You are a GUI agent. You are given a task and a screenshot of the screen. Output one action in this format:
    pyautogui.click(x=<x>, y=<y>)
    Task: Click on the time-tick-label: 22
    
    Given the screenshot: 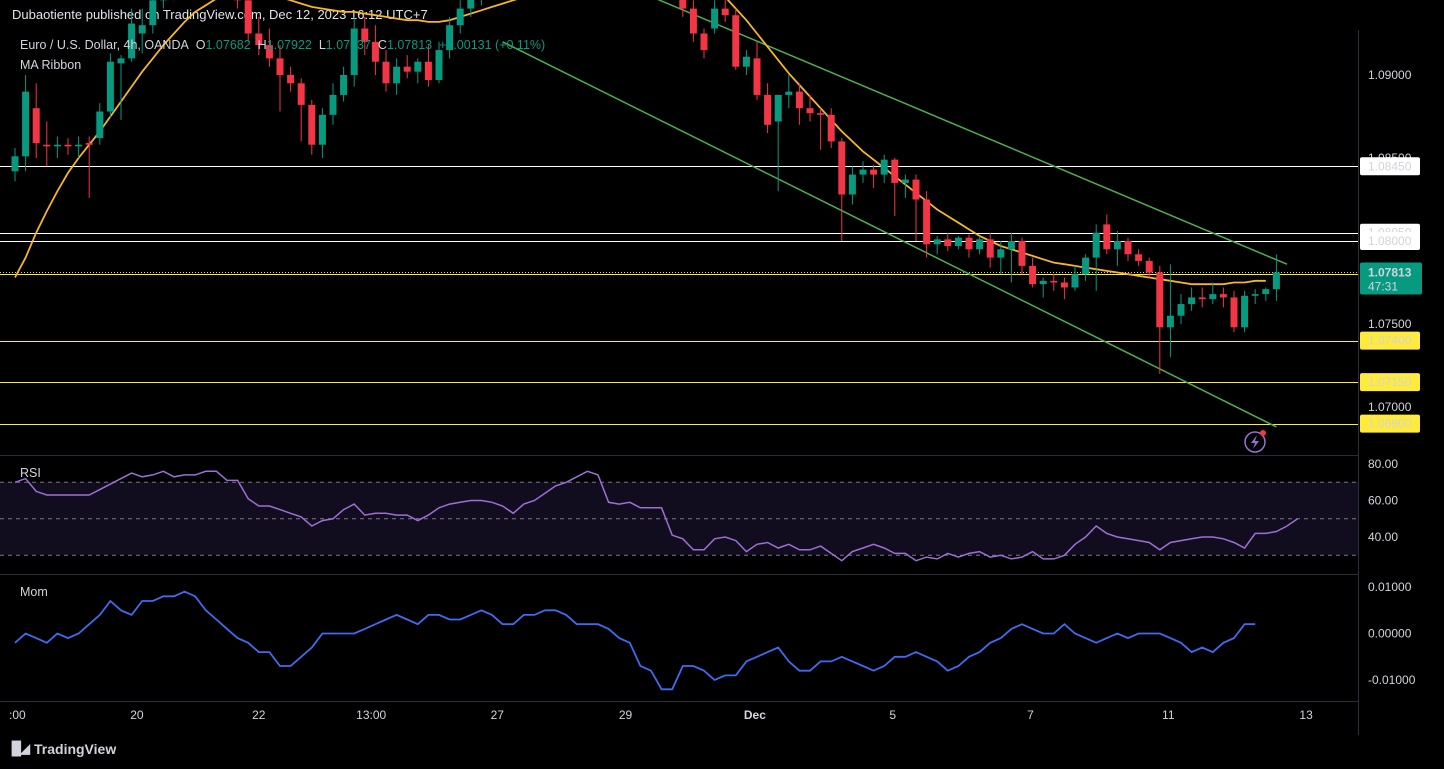 What is the action you would take?
    pyautogui.click(x=259, y=715)
    